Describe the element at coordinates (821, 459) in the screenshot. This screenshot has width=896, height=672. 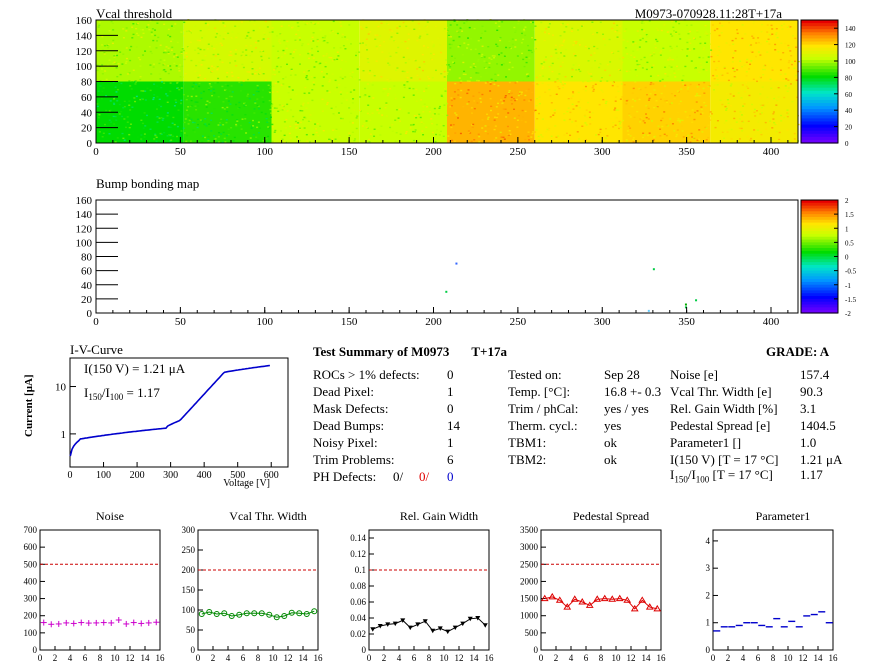
I see `result-value: 1.21 μA` at that location.